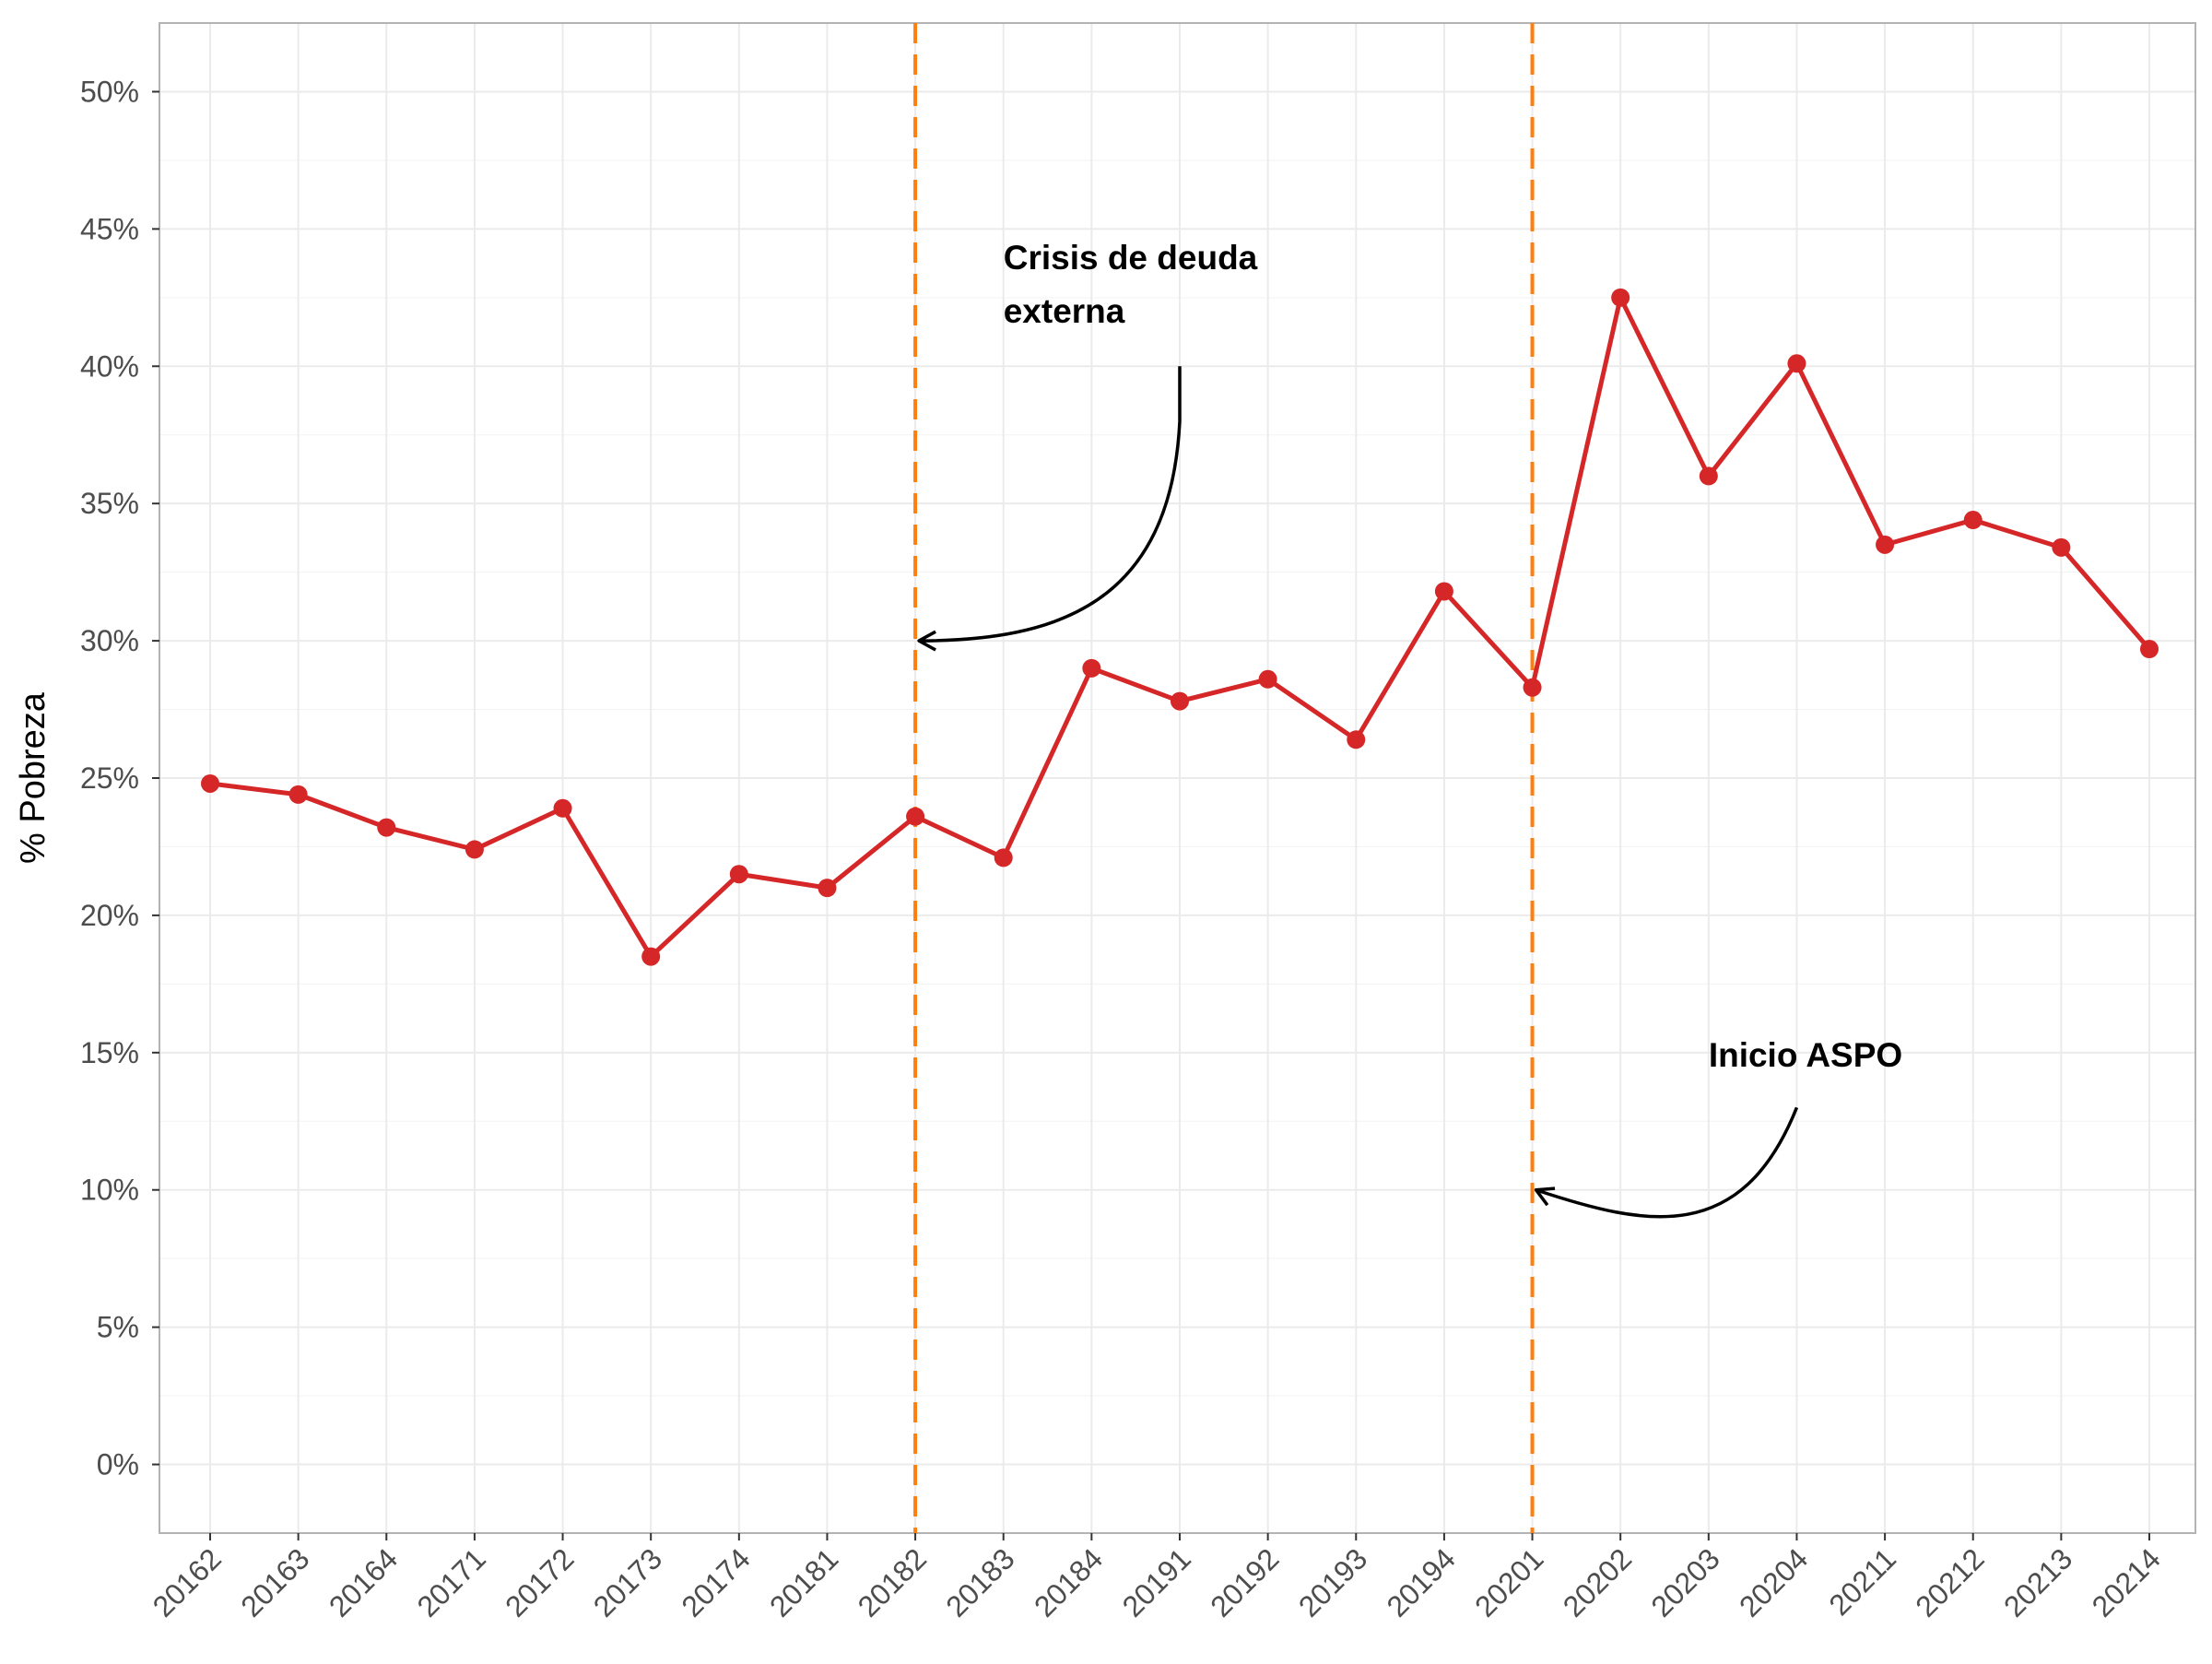 The height and width of the screenshot is (1664, 2212). What do you see at coordinates (109, 366) in the screenshot?
I see `y-tick-label: 40%` at bounding box center [109, 366].